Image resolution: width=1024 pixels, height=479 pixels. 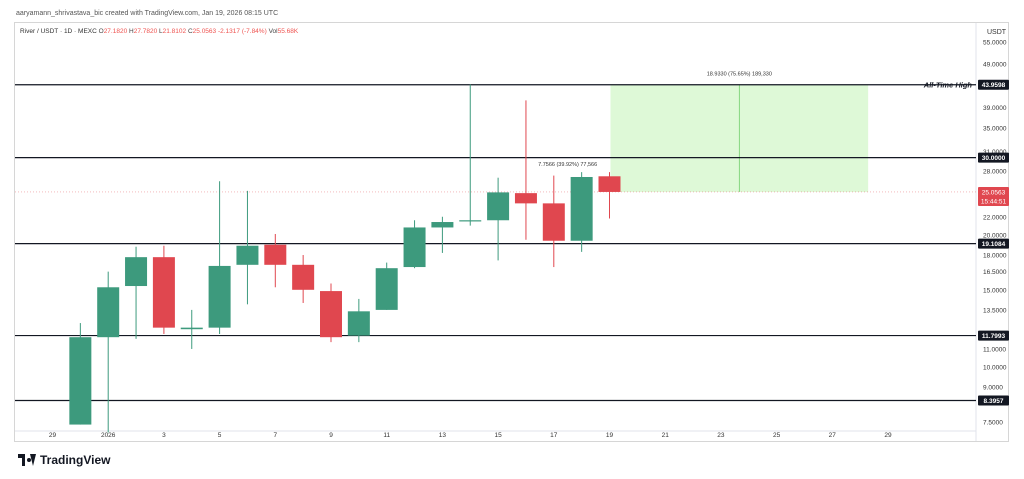 I want to click on move-annotation-label: 7.7566 (39.92%) 77,566, so click(x=567, y=165).